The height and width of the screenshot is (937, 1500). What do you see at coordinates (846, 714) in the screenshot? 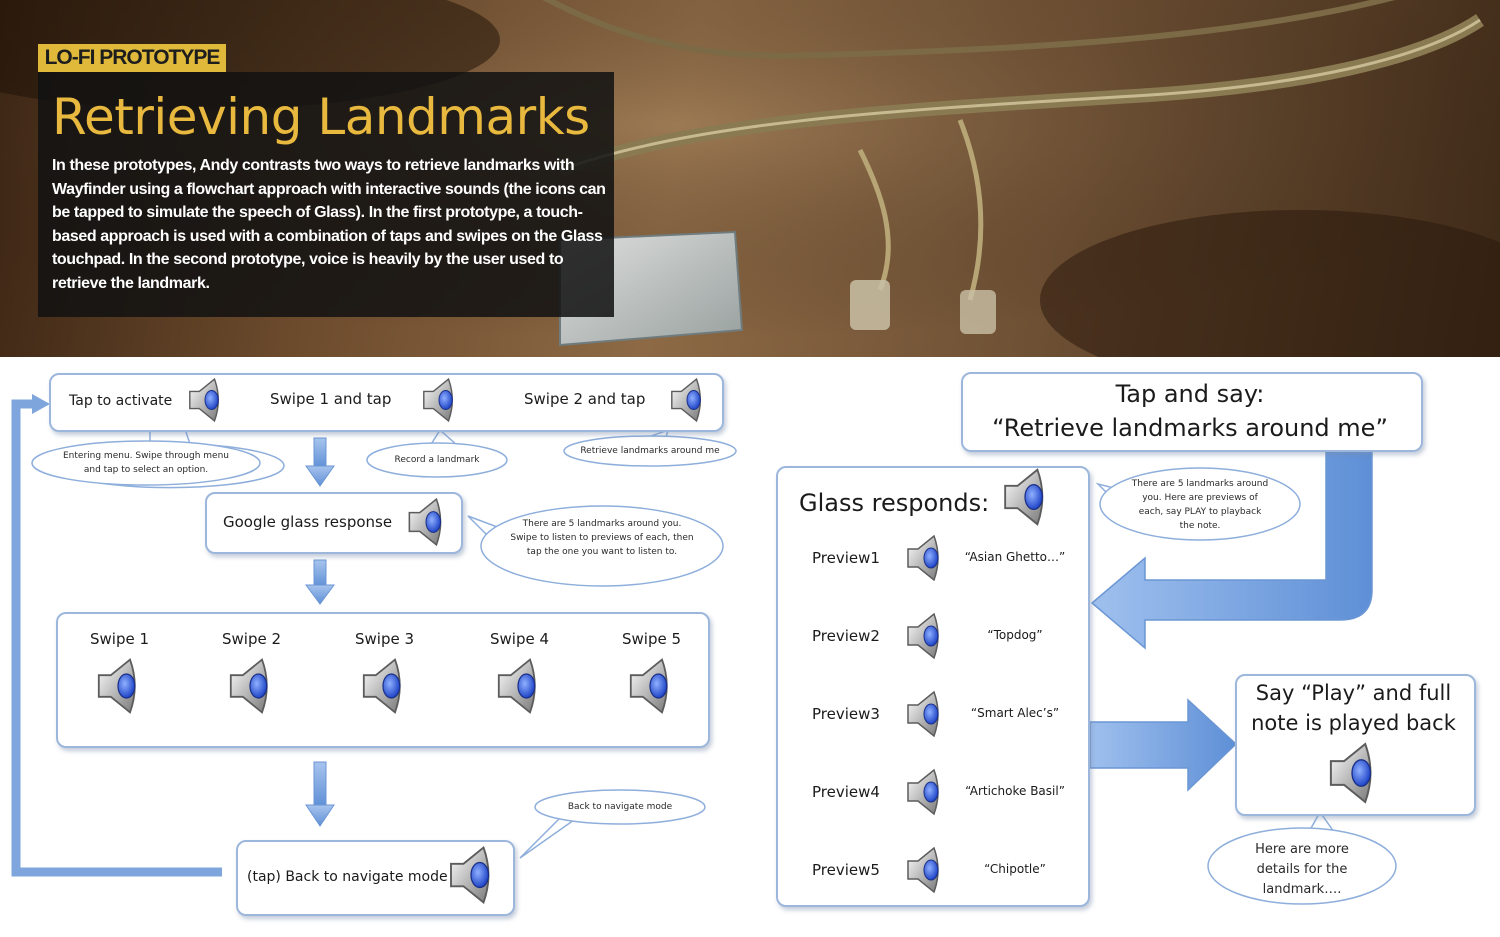
I see `preview-label: Preview3` at bounding box center [846, 714].